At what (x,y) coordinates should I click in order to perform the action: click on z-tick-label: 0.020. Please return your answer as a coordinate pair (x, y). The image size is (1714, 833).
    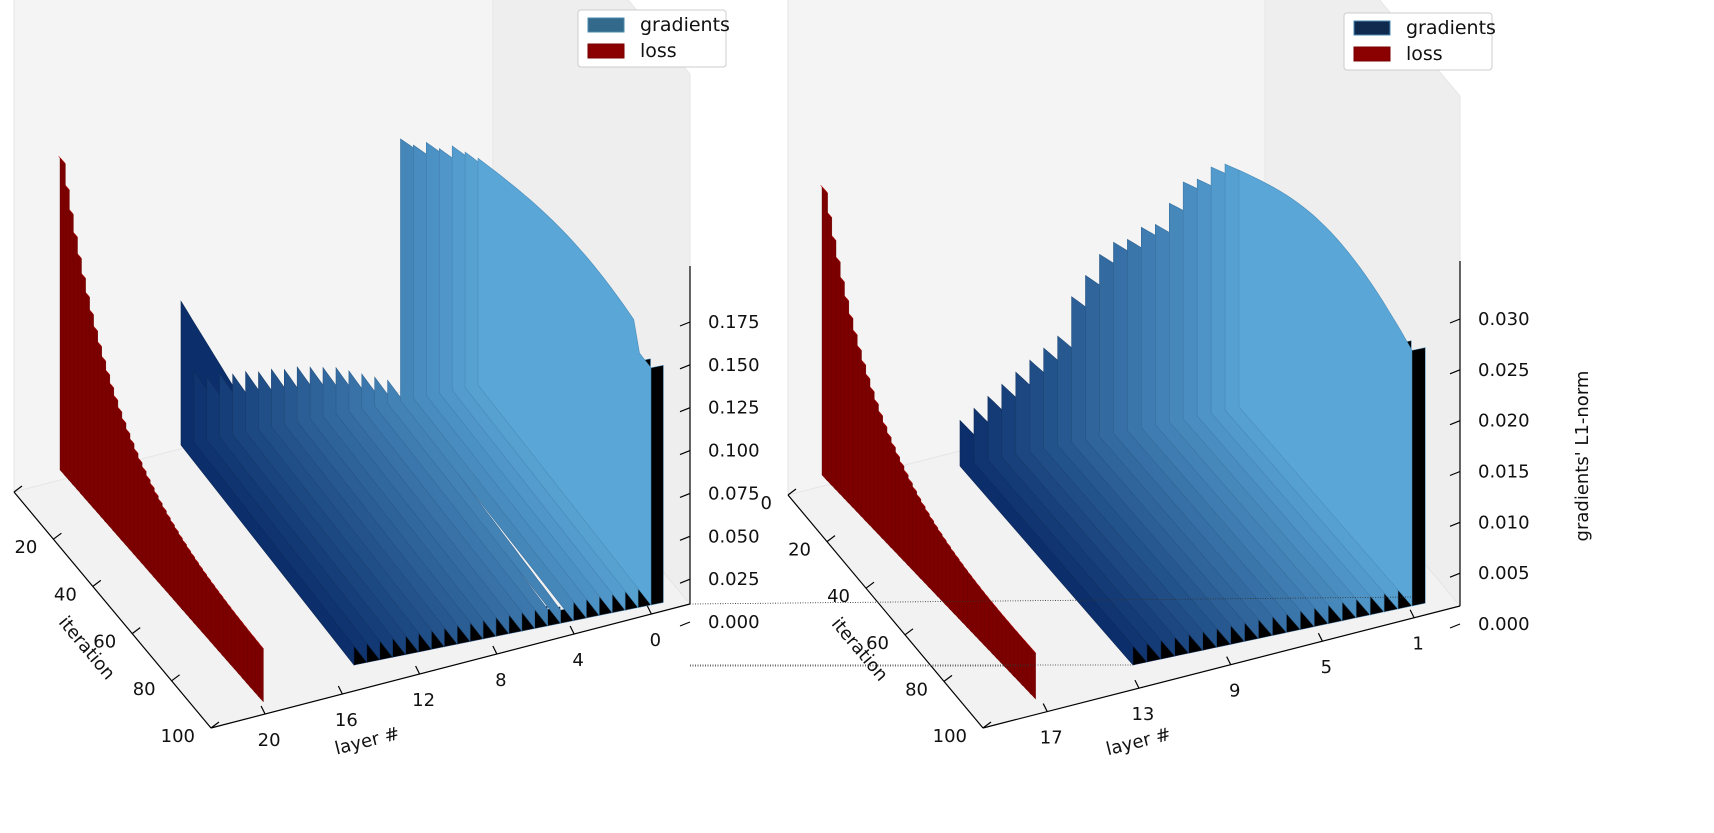
    Looking at the image, I should click on (1504, 421).